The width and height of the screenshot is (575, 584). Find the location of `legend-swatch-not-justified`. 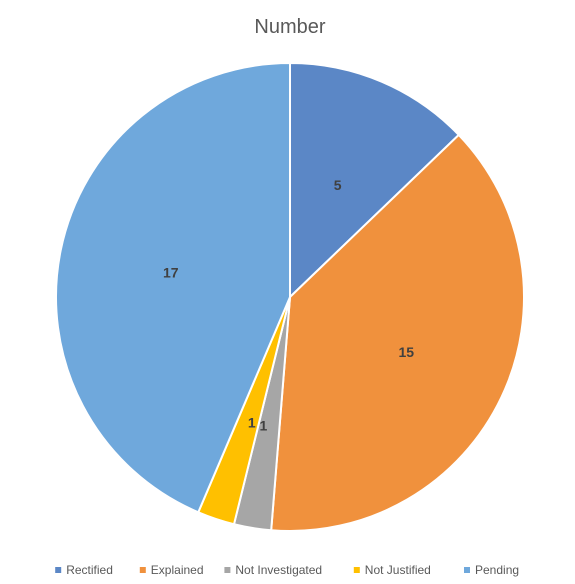

legend-swatch-not-justified is located at coordinates (356, 570).